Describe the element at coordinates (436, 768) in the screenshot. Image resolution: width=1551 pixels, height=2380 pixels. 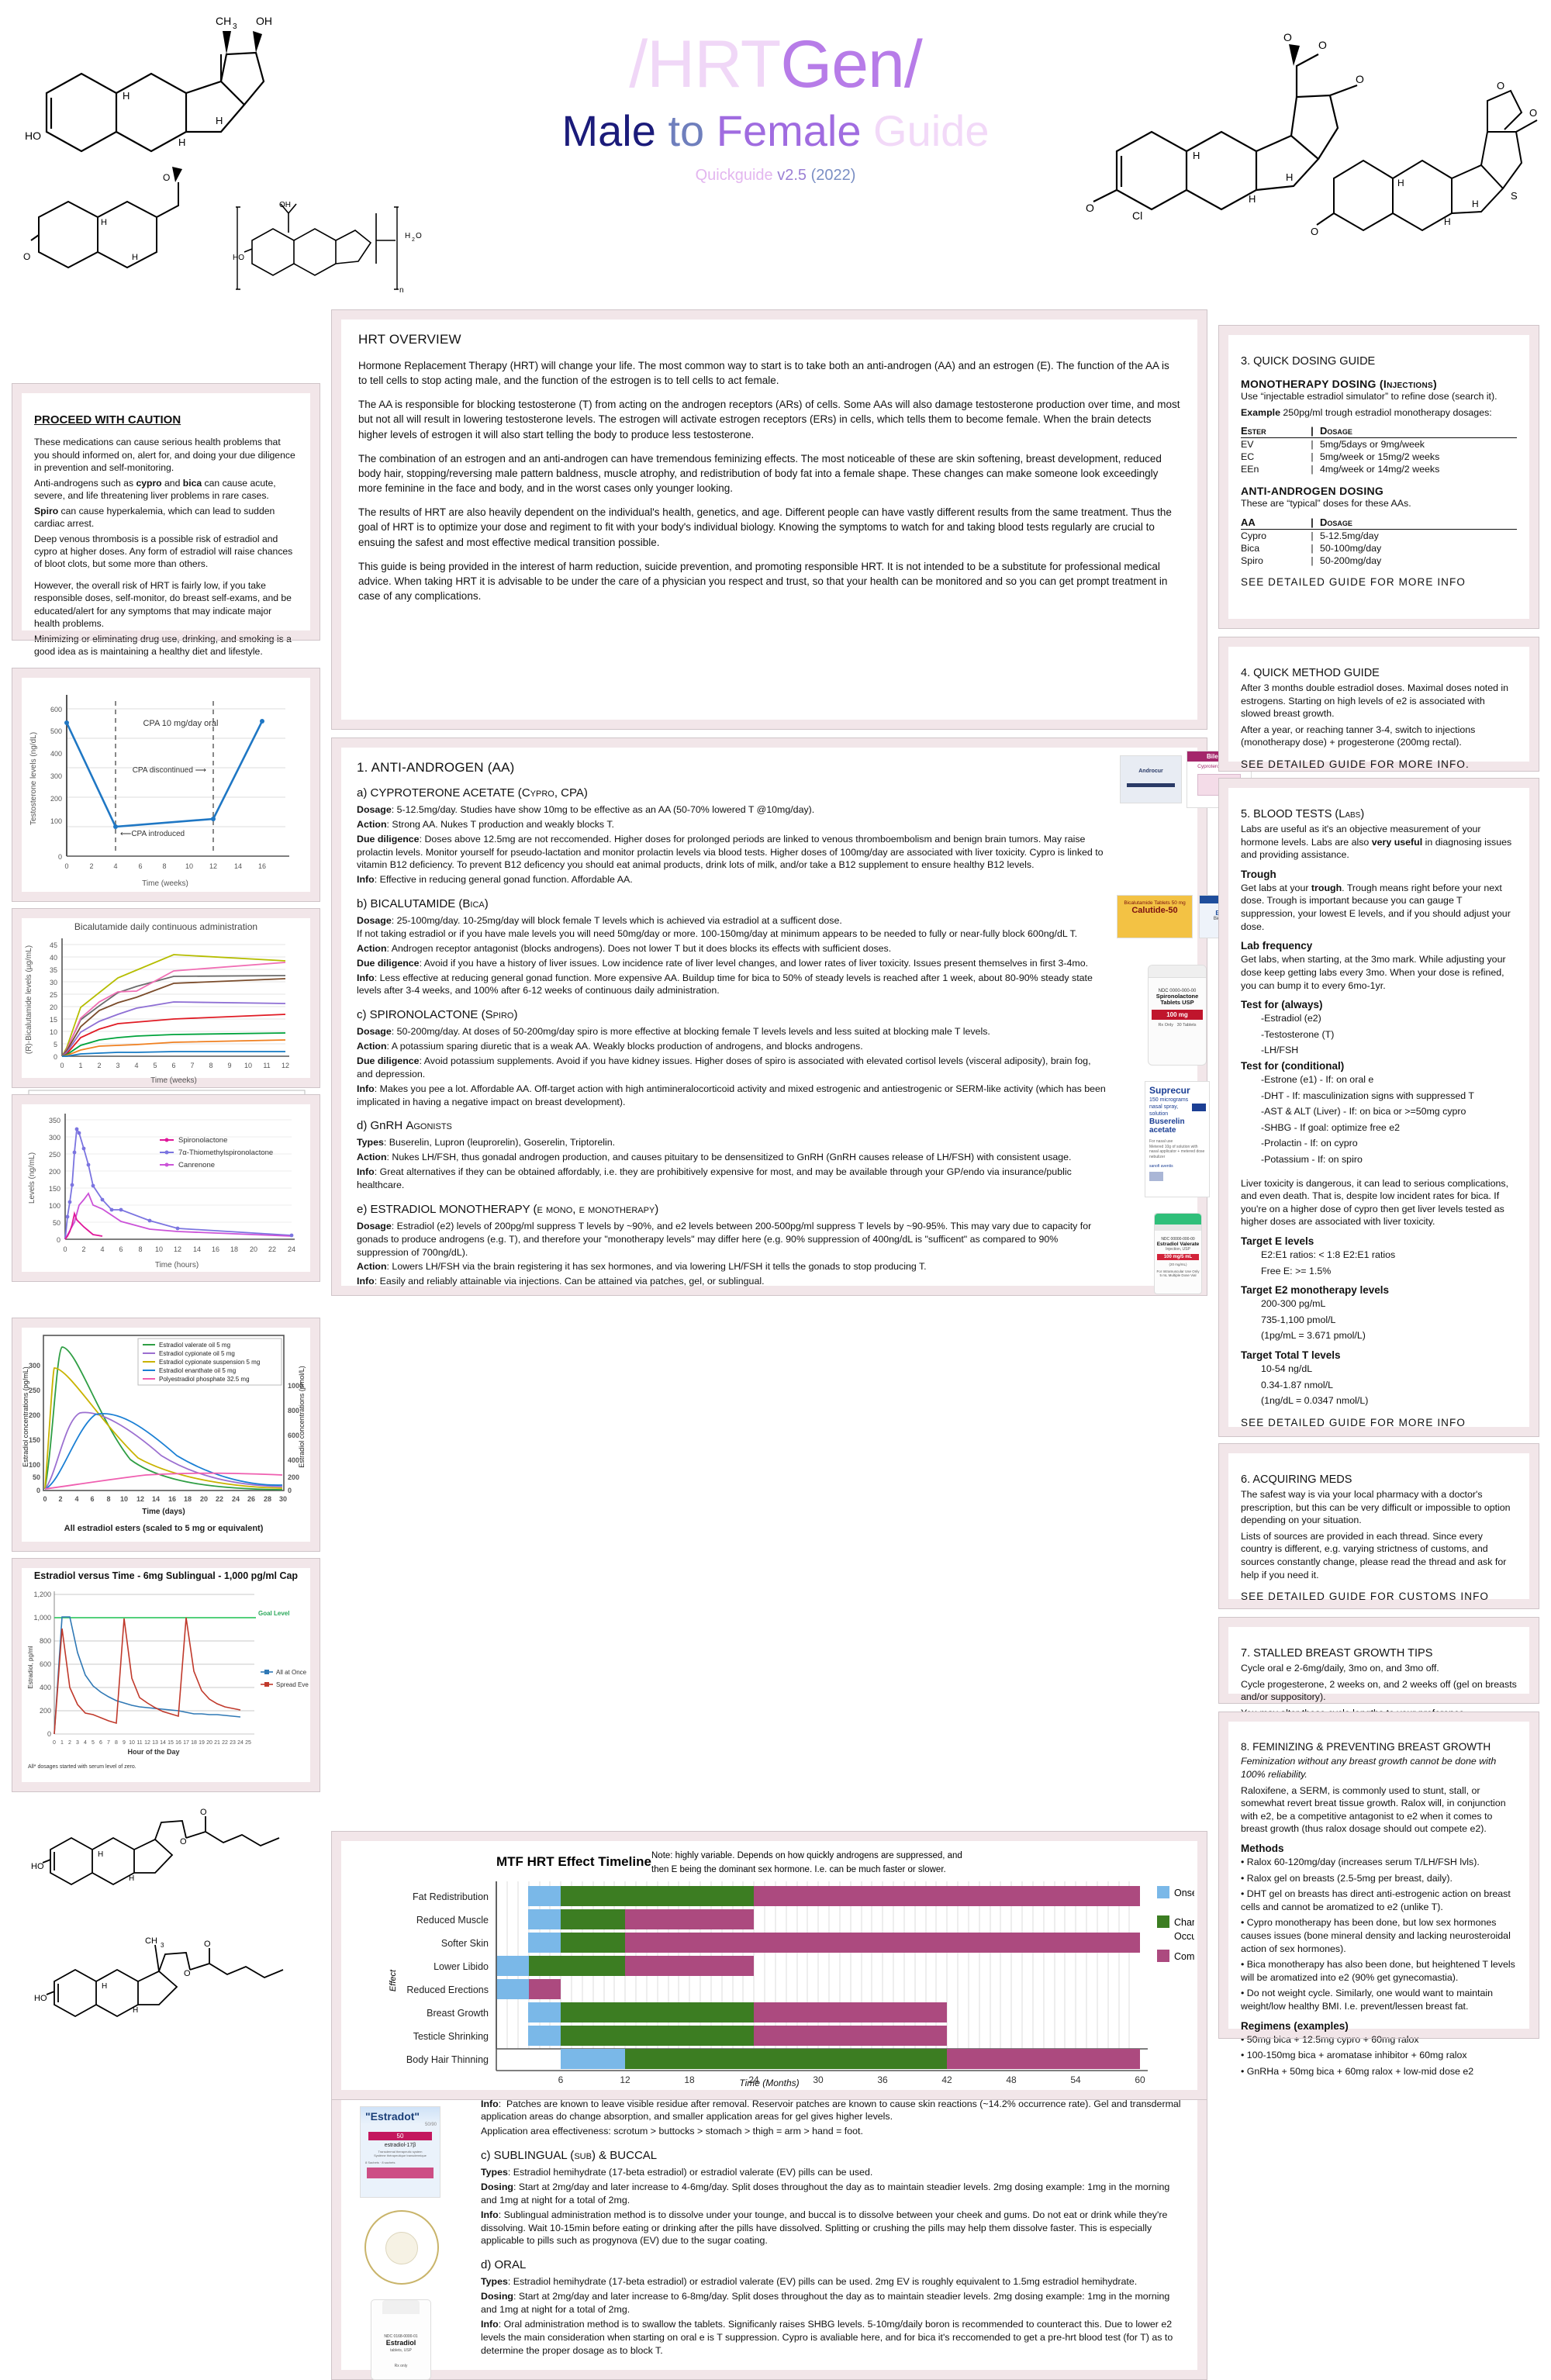
I see `aa-heading: 1. ANTI-ANDROGEN (AA)` at that location.